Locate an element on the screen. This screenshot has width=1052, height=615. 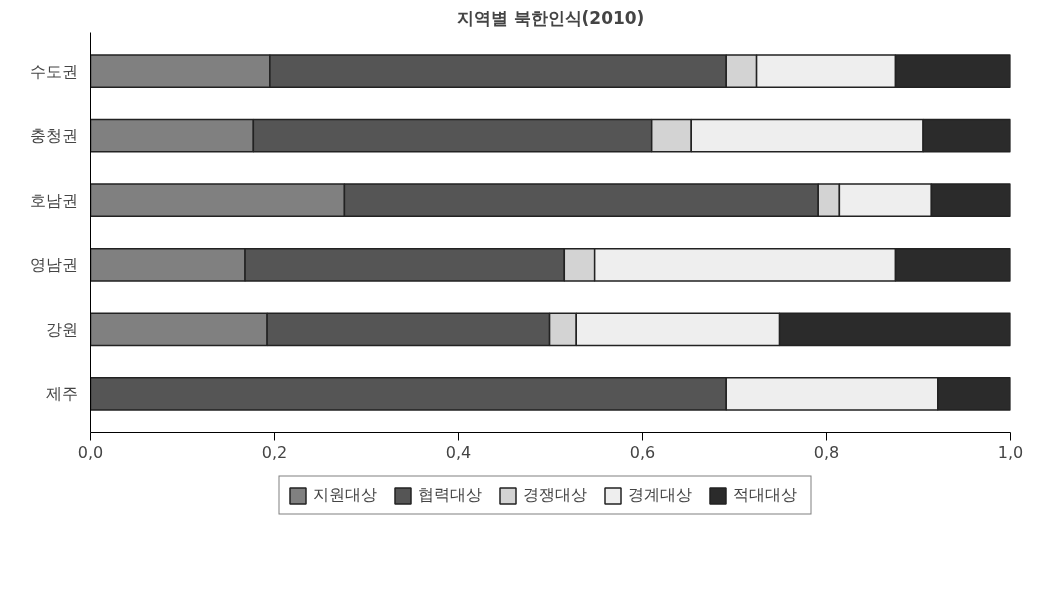
y-tick-label: 강원 is located at coordinates (61, 329).